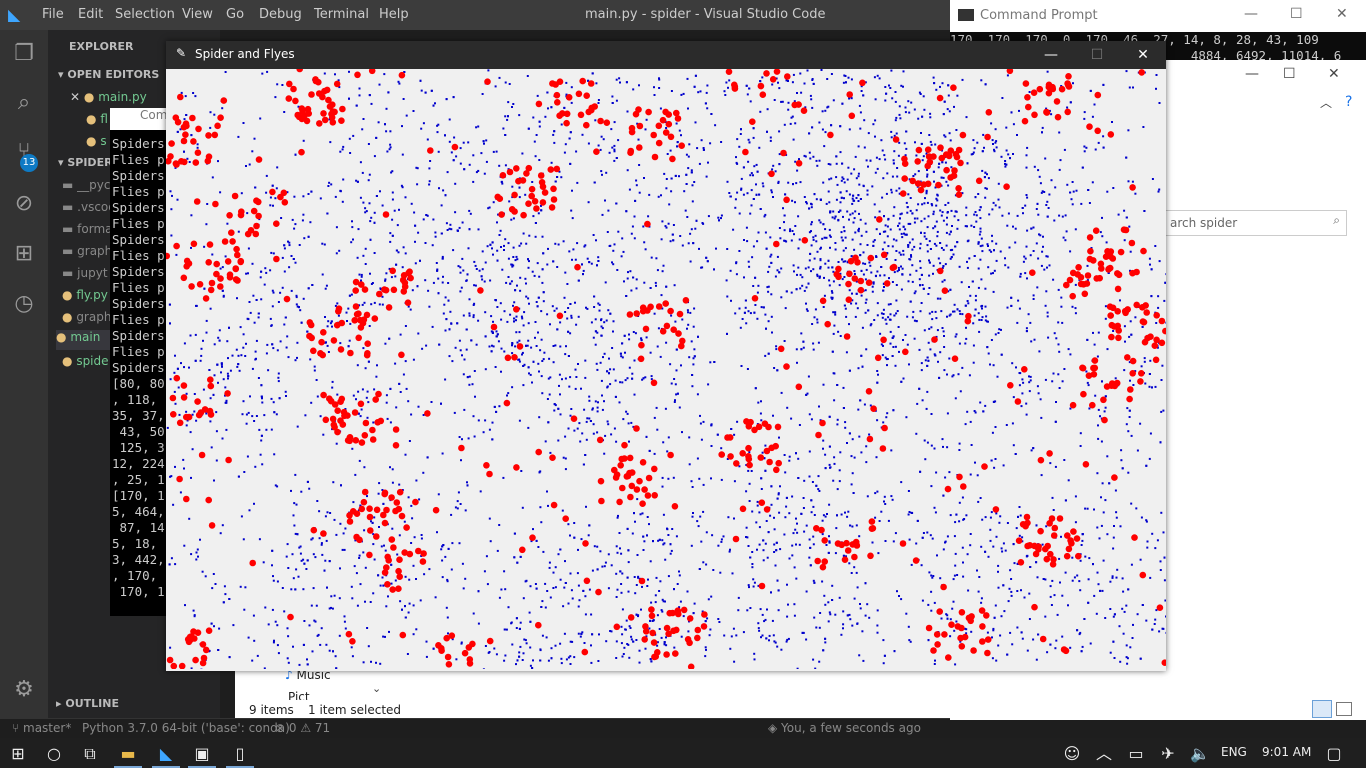 This screenshot has height=768, width=1366. What do you see at coordinates (1326, 103) in the screenshot?
I see `chevron-up-icon: ︿` at bounding box center [1326, 103].